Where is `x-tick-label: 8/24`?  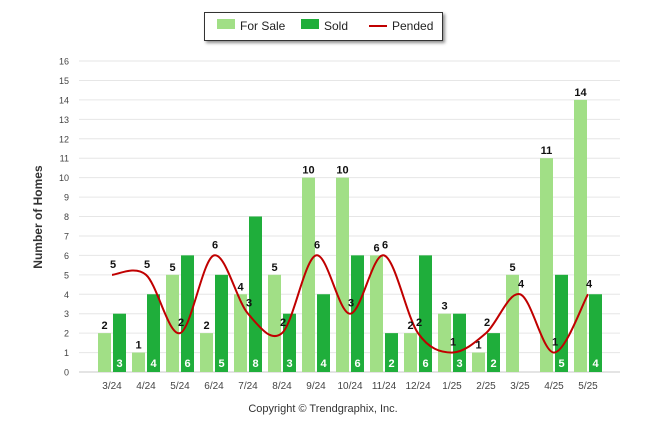 x-tick-label: 8/24 is located at coordinates (282, 386).